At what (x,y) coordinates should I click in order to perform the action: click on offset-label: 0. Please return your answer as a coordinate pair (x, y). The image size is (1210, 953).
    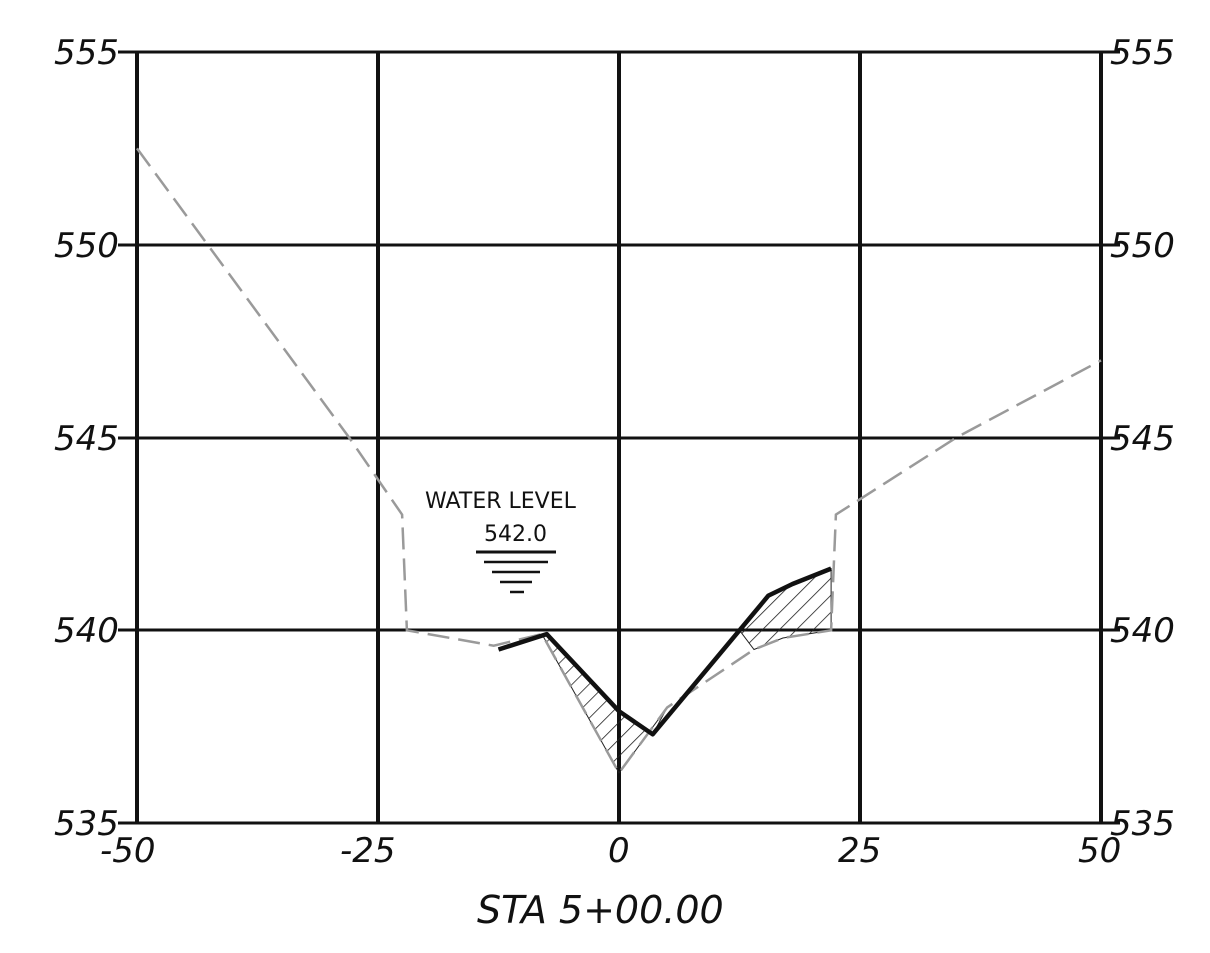
    Looking at the image, I should click on (619, 851).